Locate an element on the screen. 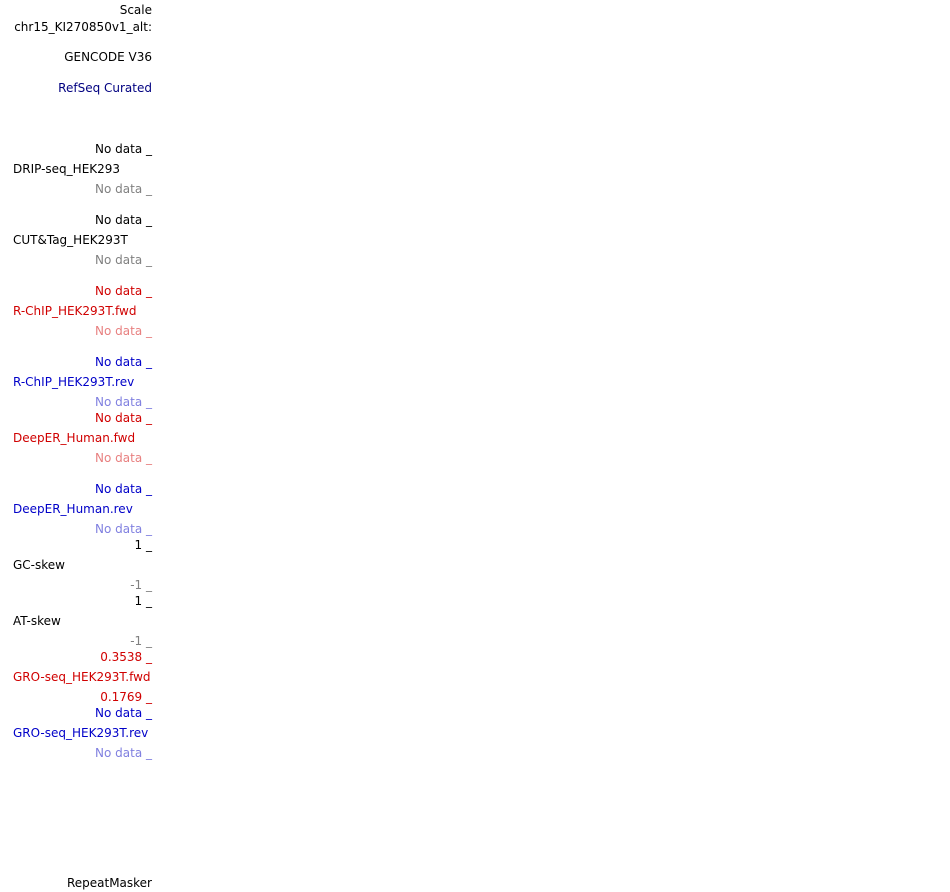 Image resolution: width=950 pixels, height=892 pixels. groseq-rev-min-label: No data _ is located at coordinates (123, 753).